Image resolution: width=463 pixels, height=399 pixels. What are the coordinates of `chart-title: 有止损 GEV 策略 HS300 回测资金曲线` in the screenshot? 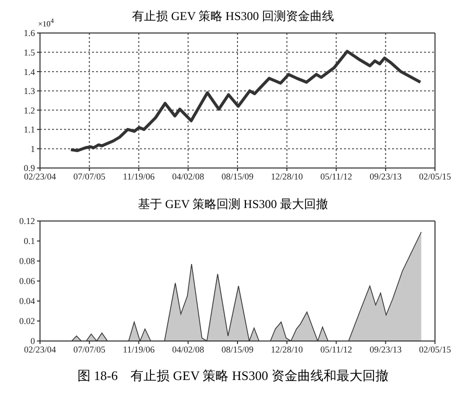 It's located at (233, 16).